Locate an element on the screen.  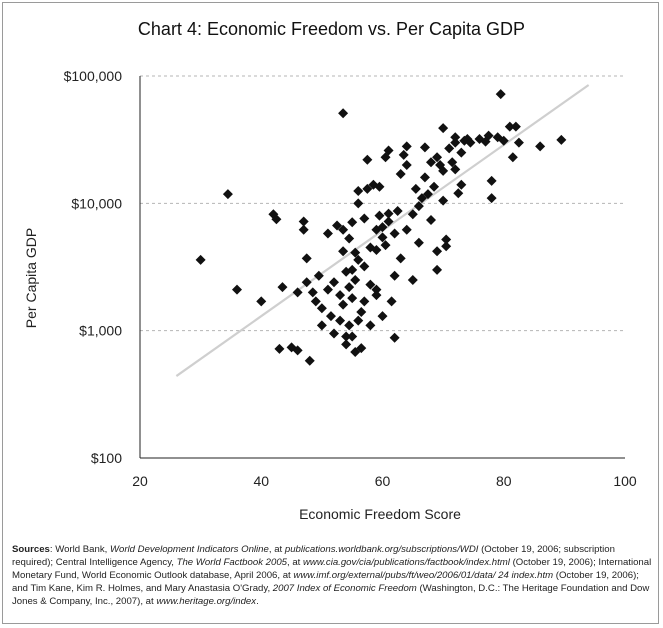
y-axis-label: Per Capita GDP is located at coordinates (31, 278).